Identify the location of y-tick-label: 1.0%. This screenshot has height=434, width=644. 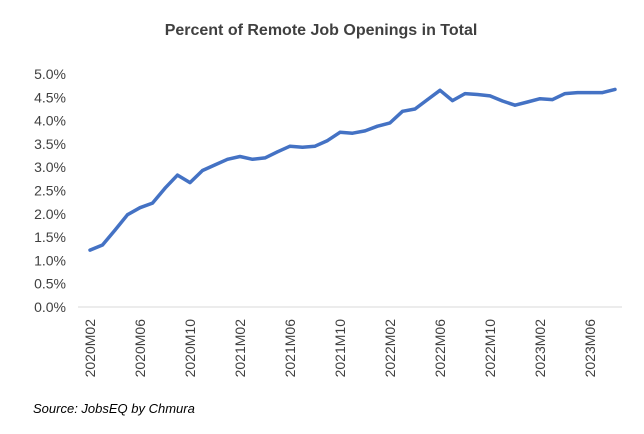
(50, 260).